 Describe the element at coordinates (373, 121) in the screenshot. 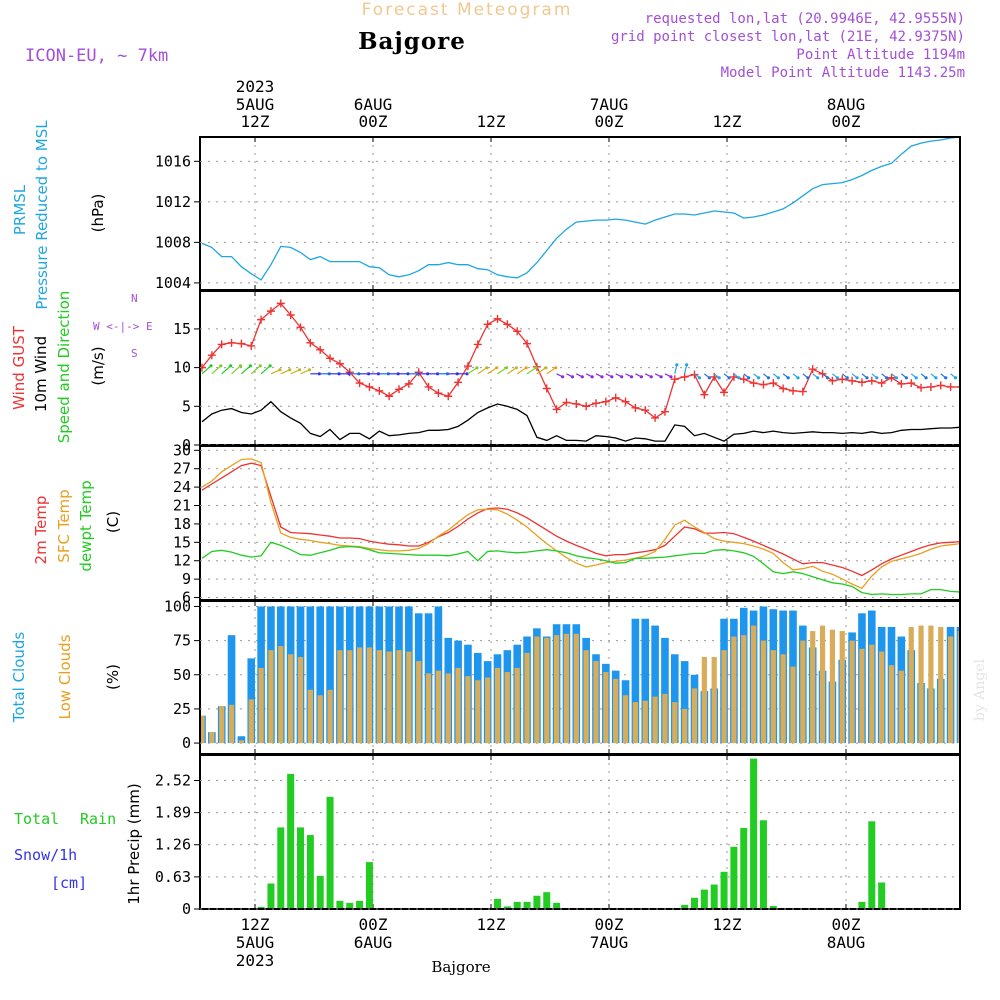

I see `top-time-hour: 00Z` at that location.